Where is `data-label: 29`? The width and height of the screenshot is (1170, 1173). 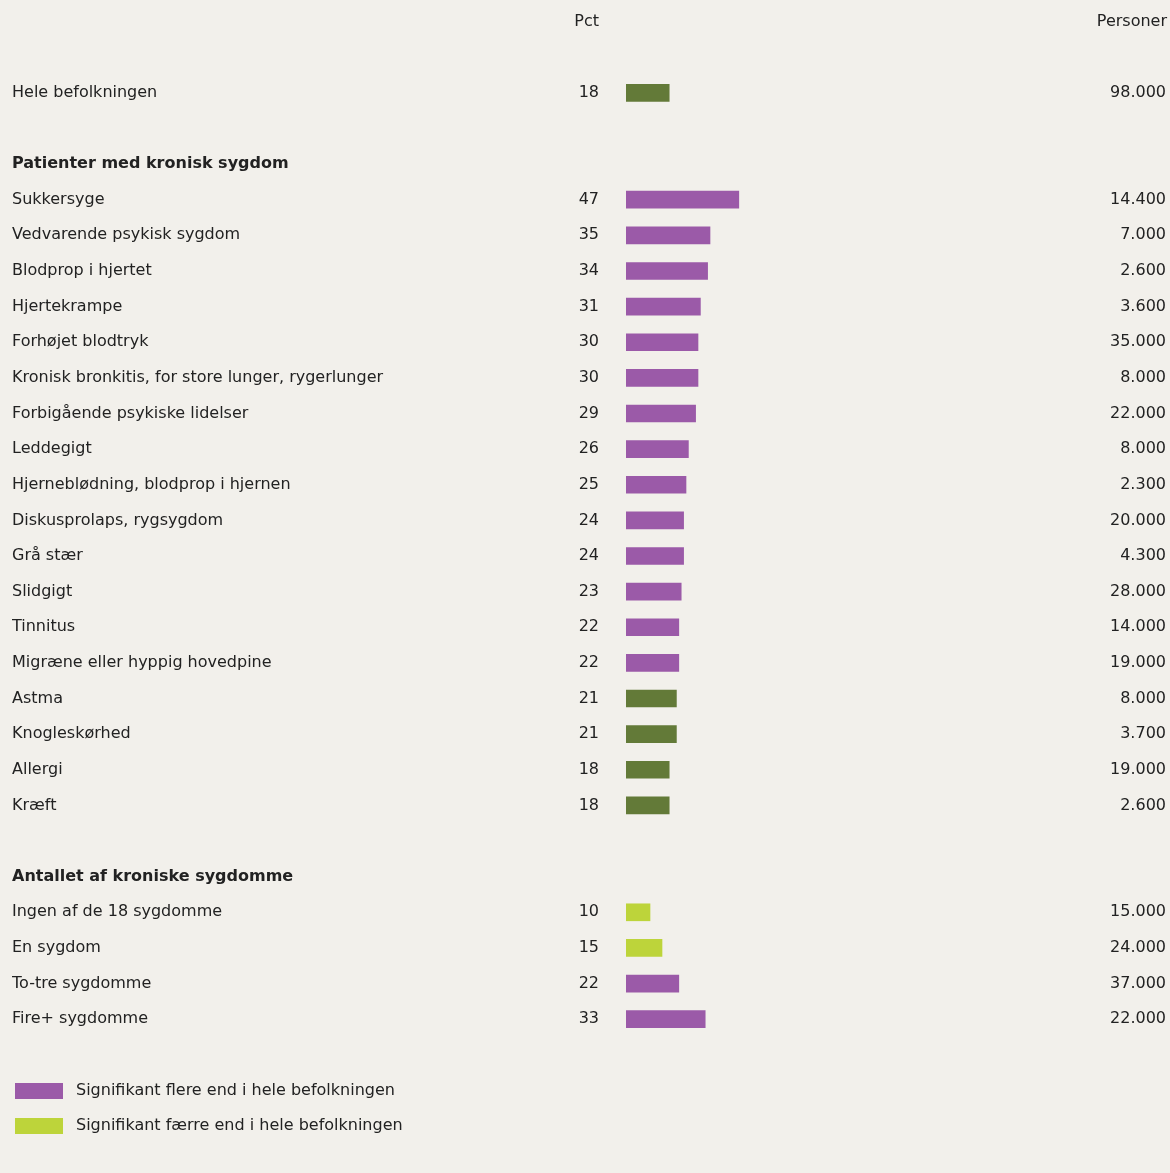 data-label: 29 is located at coordinates (588, 412).